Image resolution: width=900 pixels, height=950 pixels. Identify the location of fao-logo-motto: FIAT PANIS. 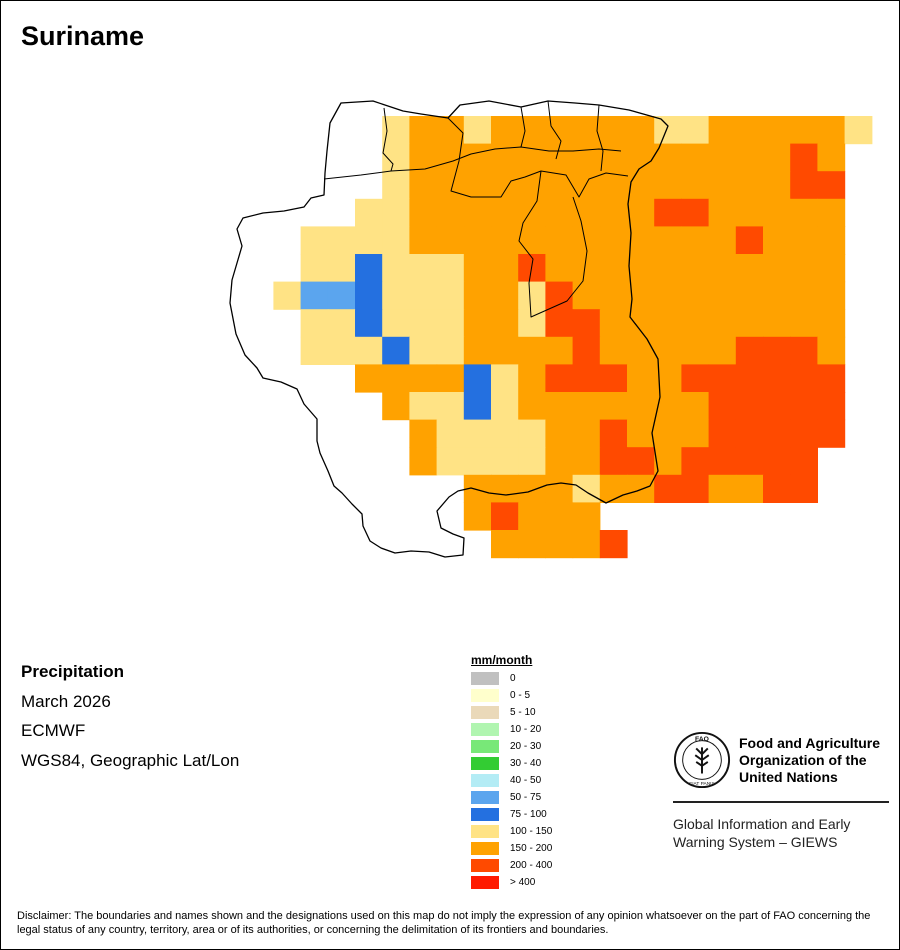
(702, 784).